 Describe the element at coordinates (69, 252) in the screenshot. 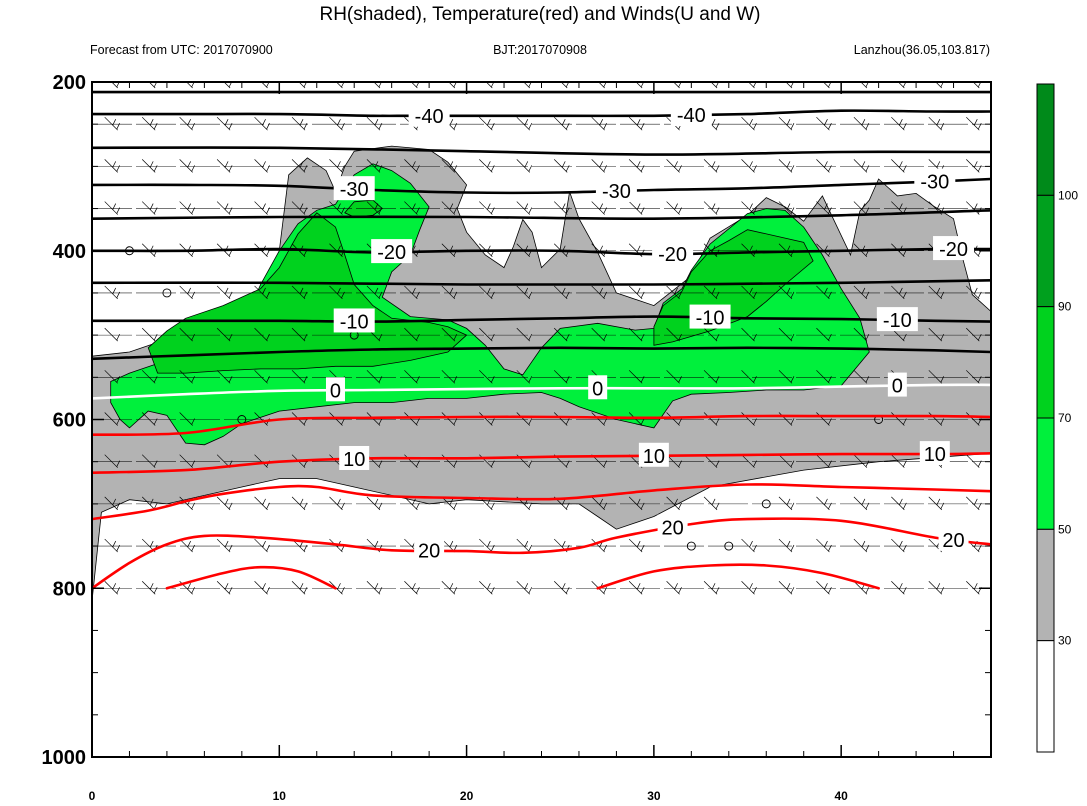

I see `y-tick-label: 400` at that location.